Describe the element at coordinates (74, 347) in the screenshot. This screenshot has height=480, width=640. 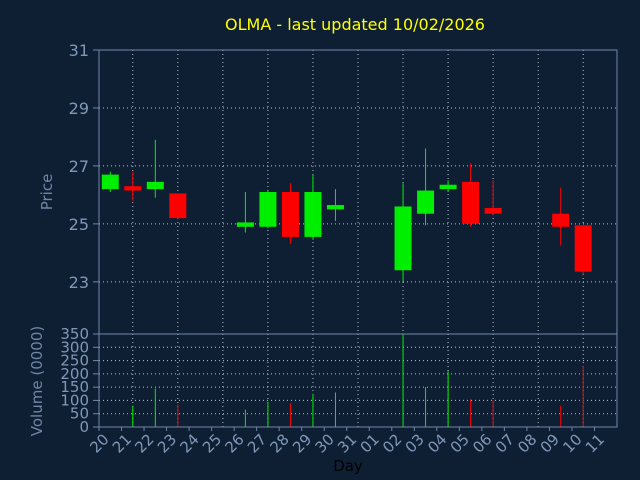
I see `volume-tick-label: 300` at that location.